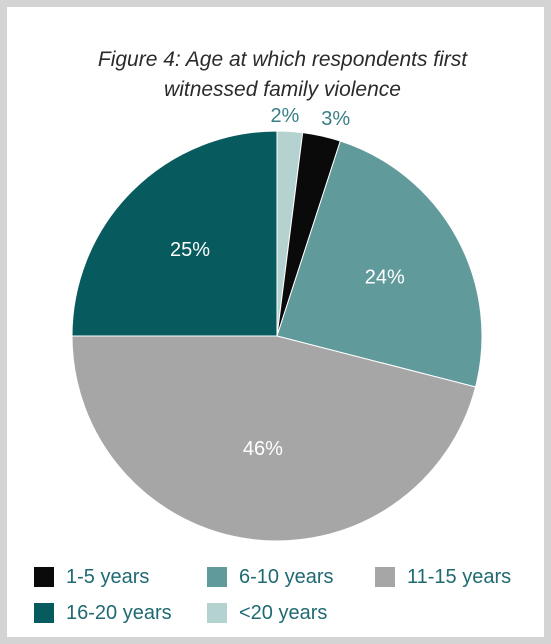 The width and height of the screenshot is (551, 644). What do you see at coordinates (284, 116) in the screenshot?
I see `pie-data-label: 2%` at bounding box center [284, 116].